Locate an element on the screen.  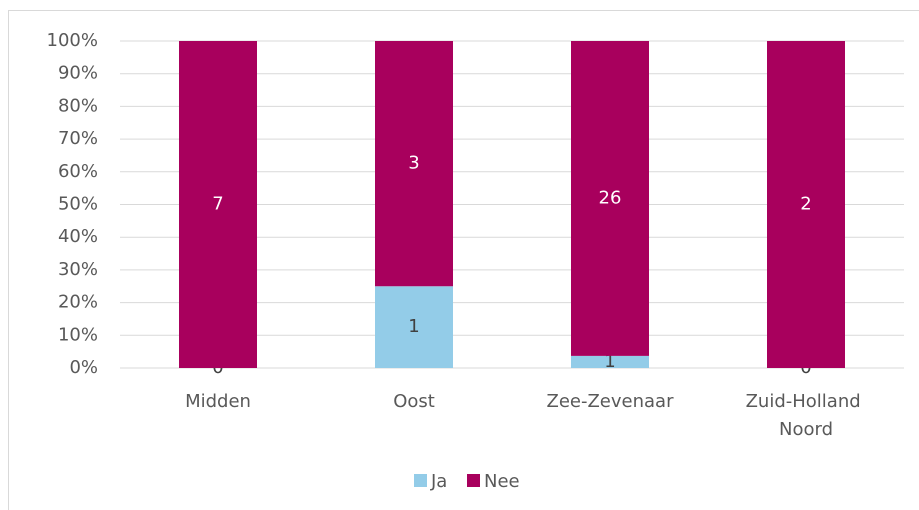
x-tick-label: Oost is located at coordinates (414, 401).